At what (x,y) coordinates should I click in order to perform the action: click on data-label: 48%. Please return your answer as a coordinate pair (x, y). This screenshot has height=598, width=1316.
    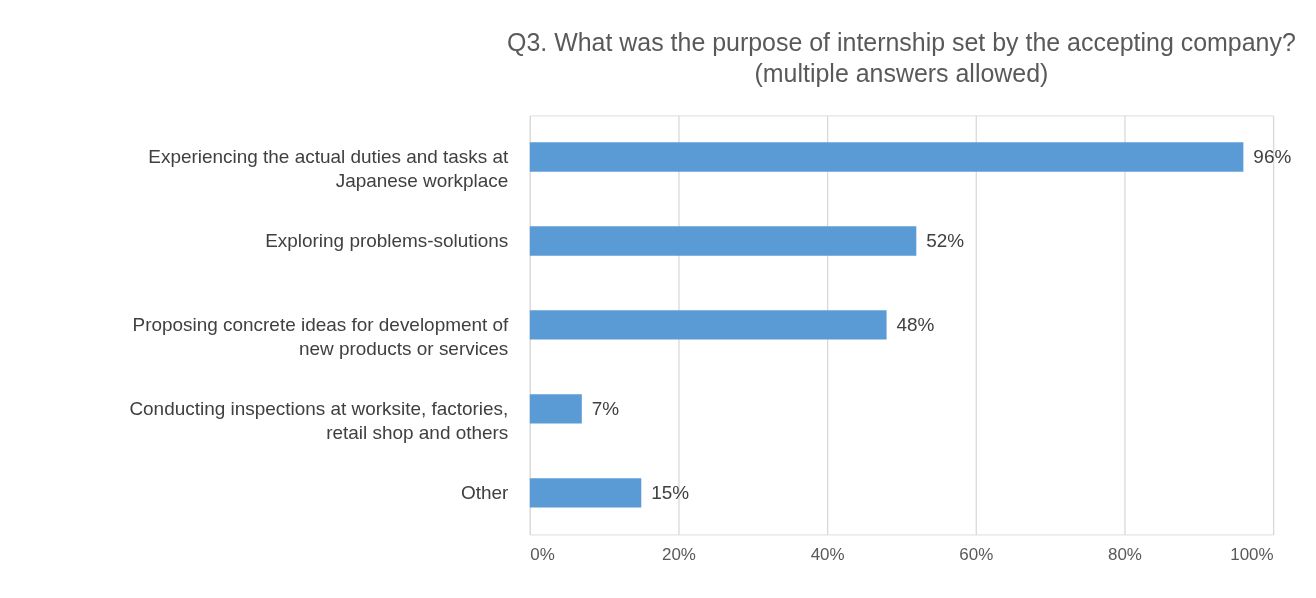
    Looking at the image, I should click on (915, 324).